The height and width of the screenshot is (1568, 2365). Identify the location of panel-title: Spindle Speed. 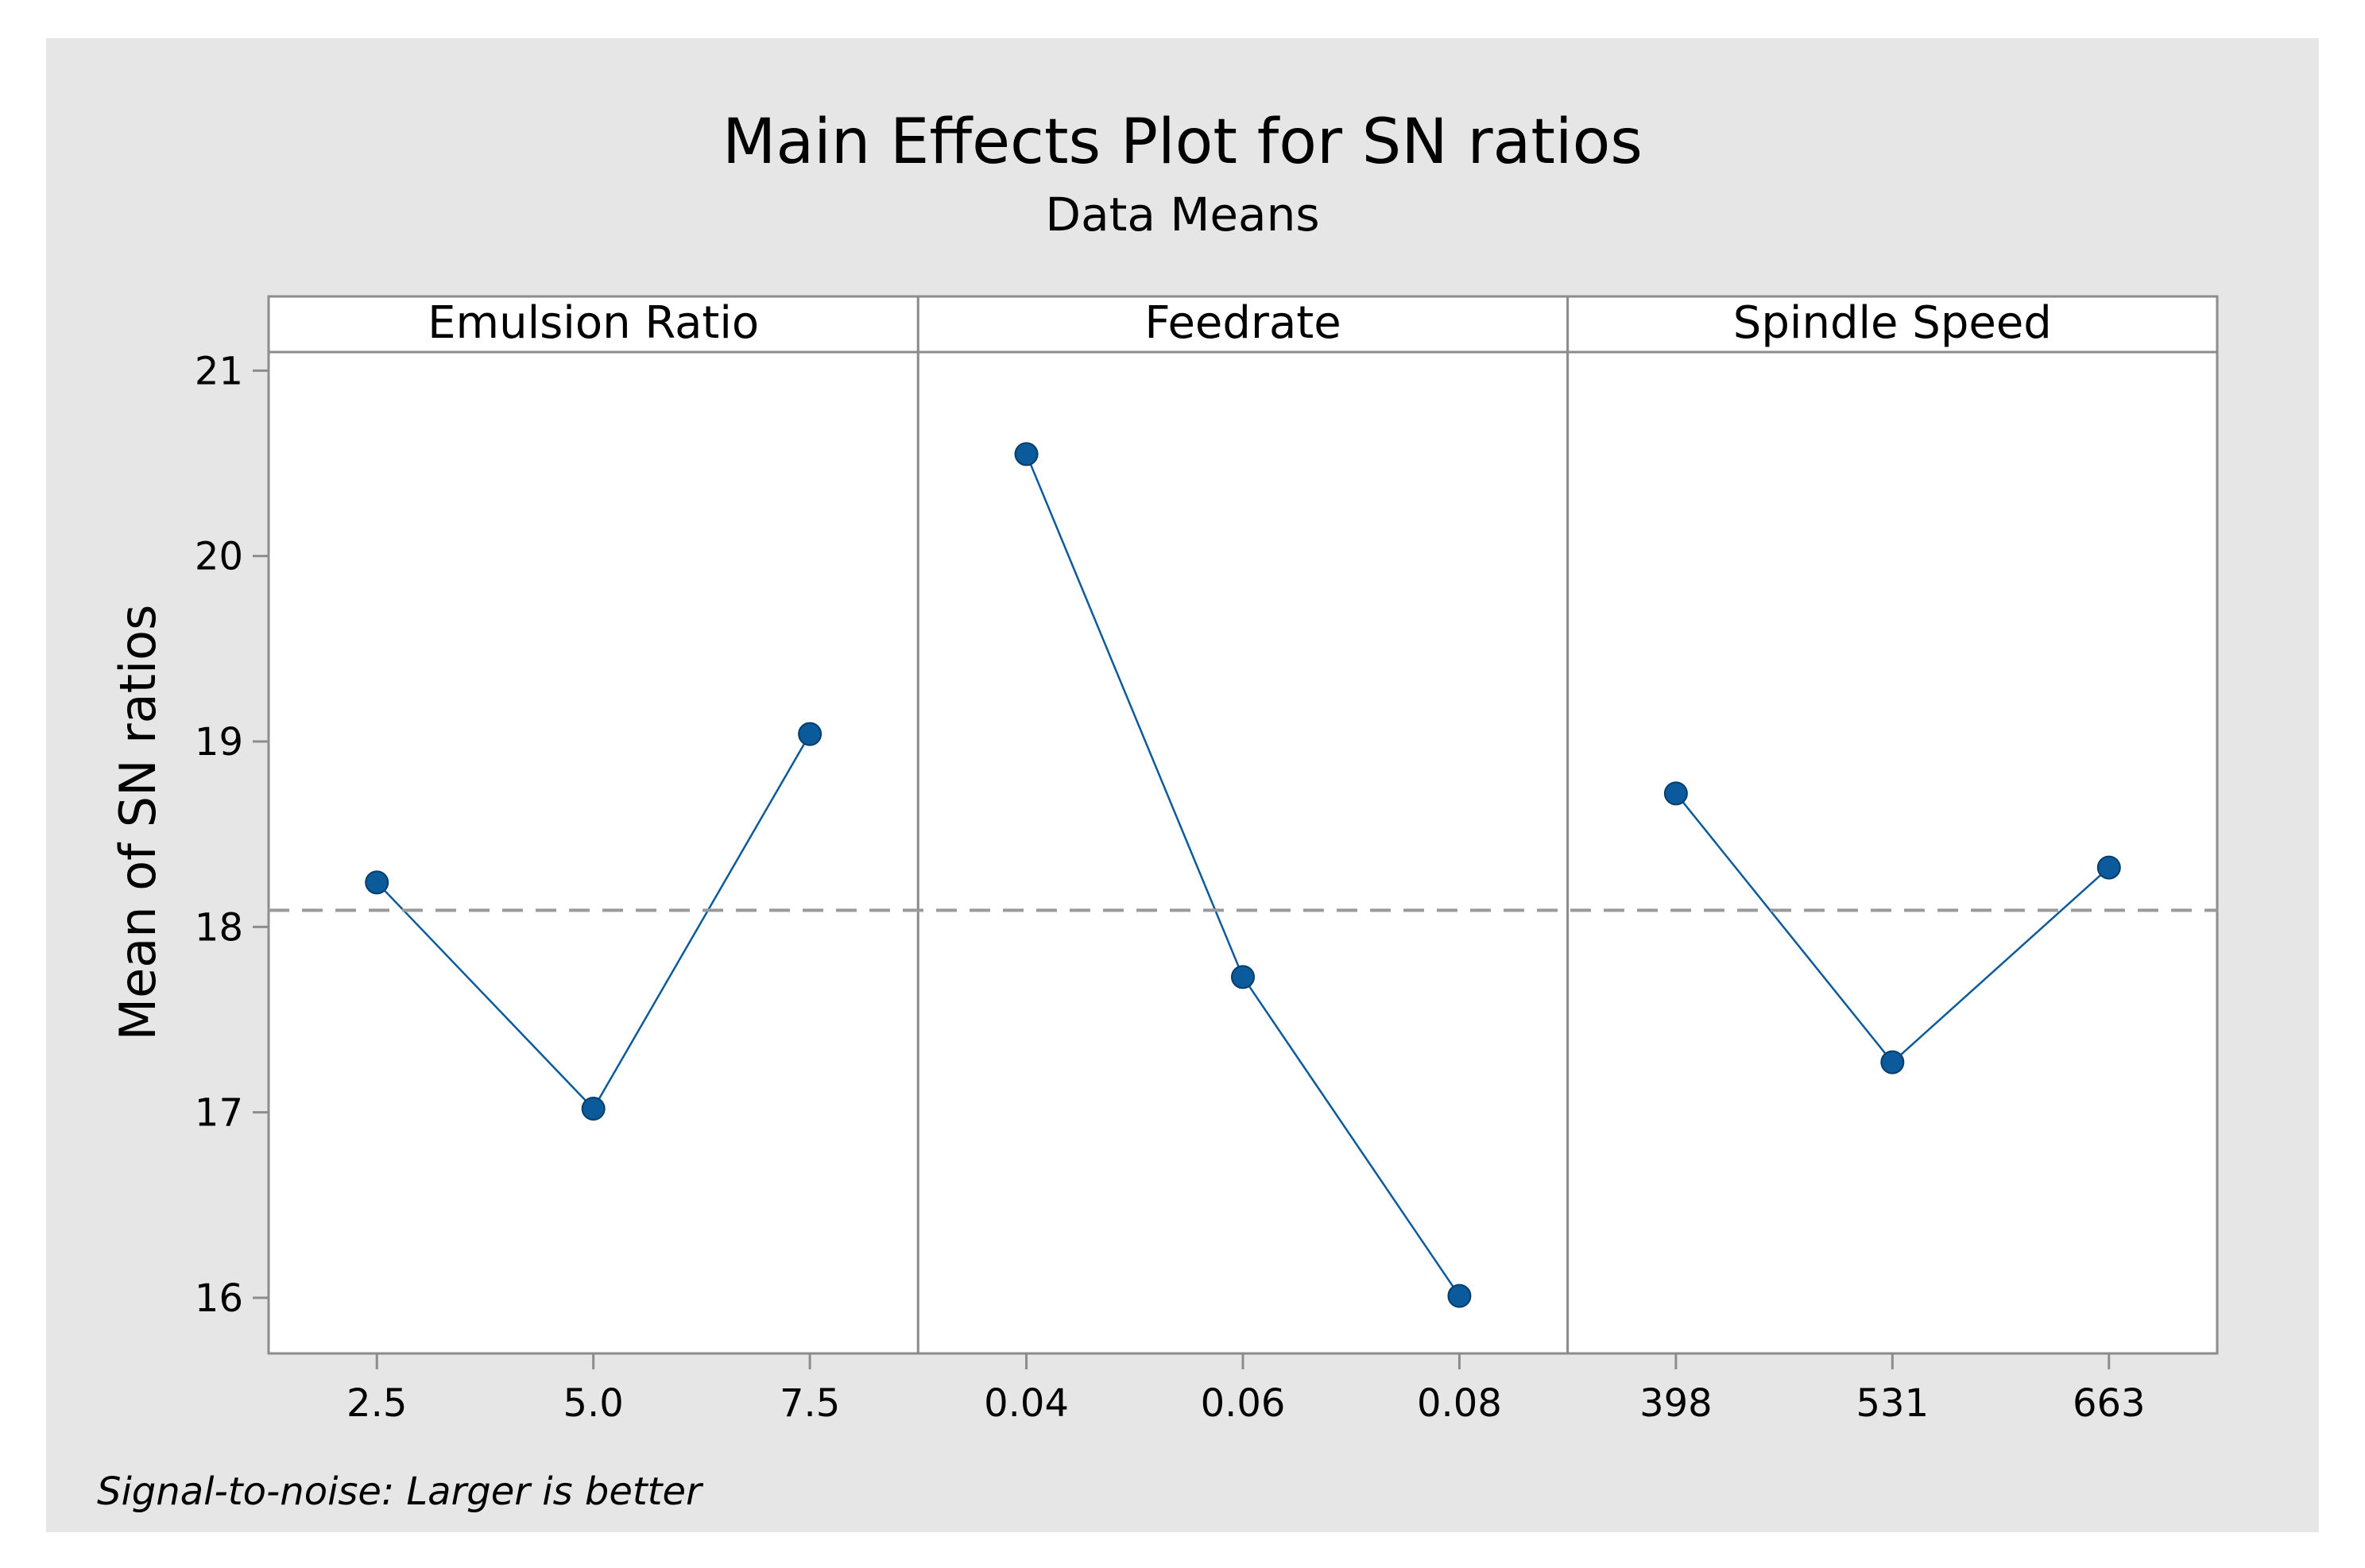
(1893, 323).